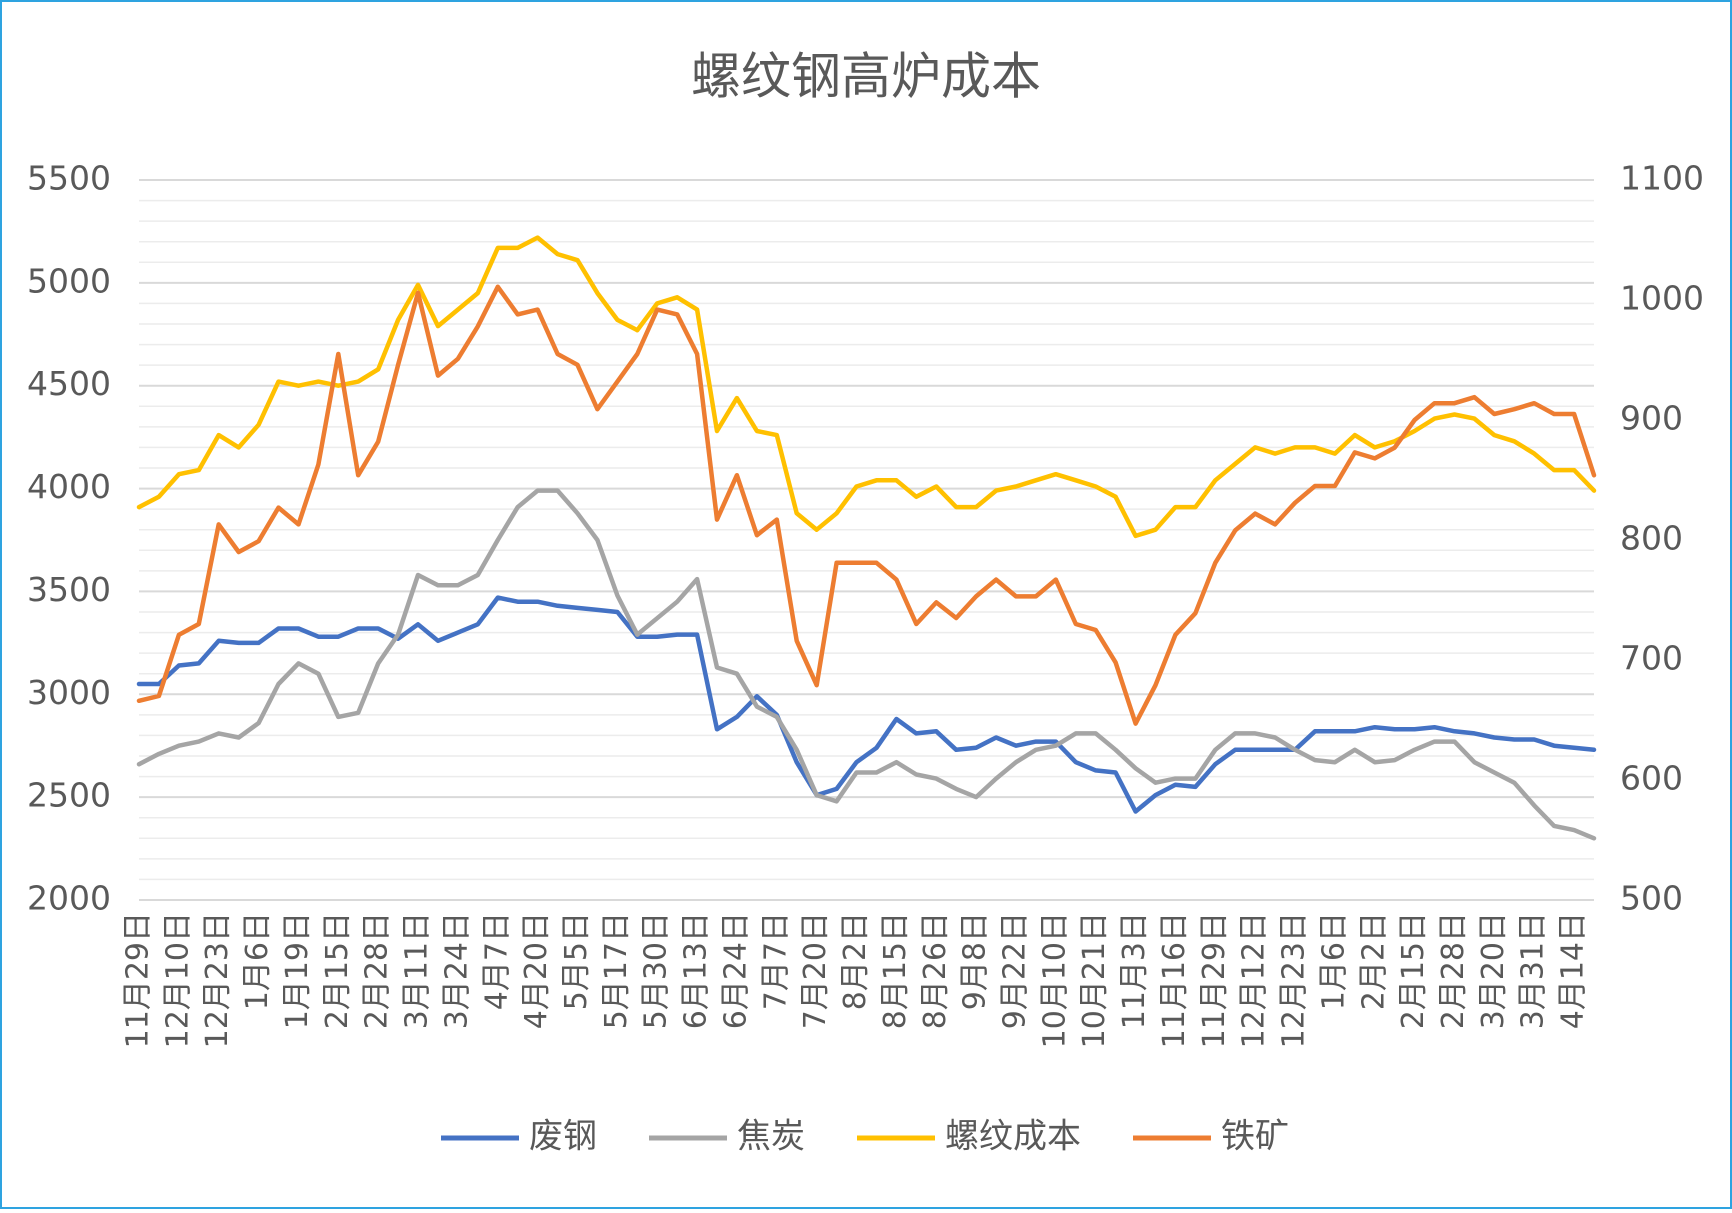 This screenshot has height=1213, width=1732. I want to click on y-tick-label: 3000, so click(69, 692).